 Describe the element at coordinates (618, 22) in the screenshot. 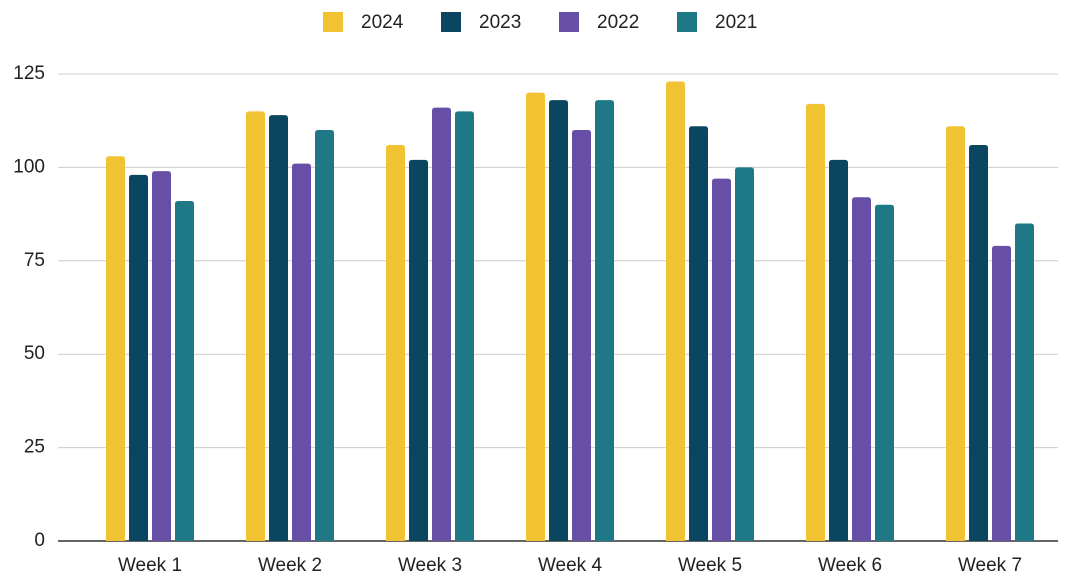

I see `legend-label: 2022` at that location.